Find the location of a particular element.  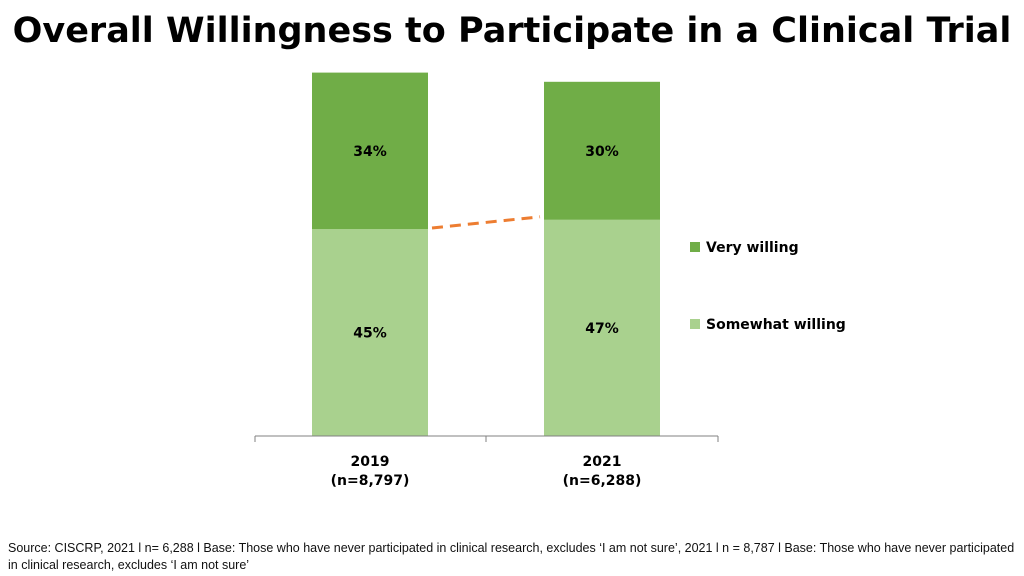

data-label: 30% is located at coordinates (602, 152).